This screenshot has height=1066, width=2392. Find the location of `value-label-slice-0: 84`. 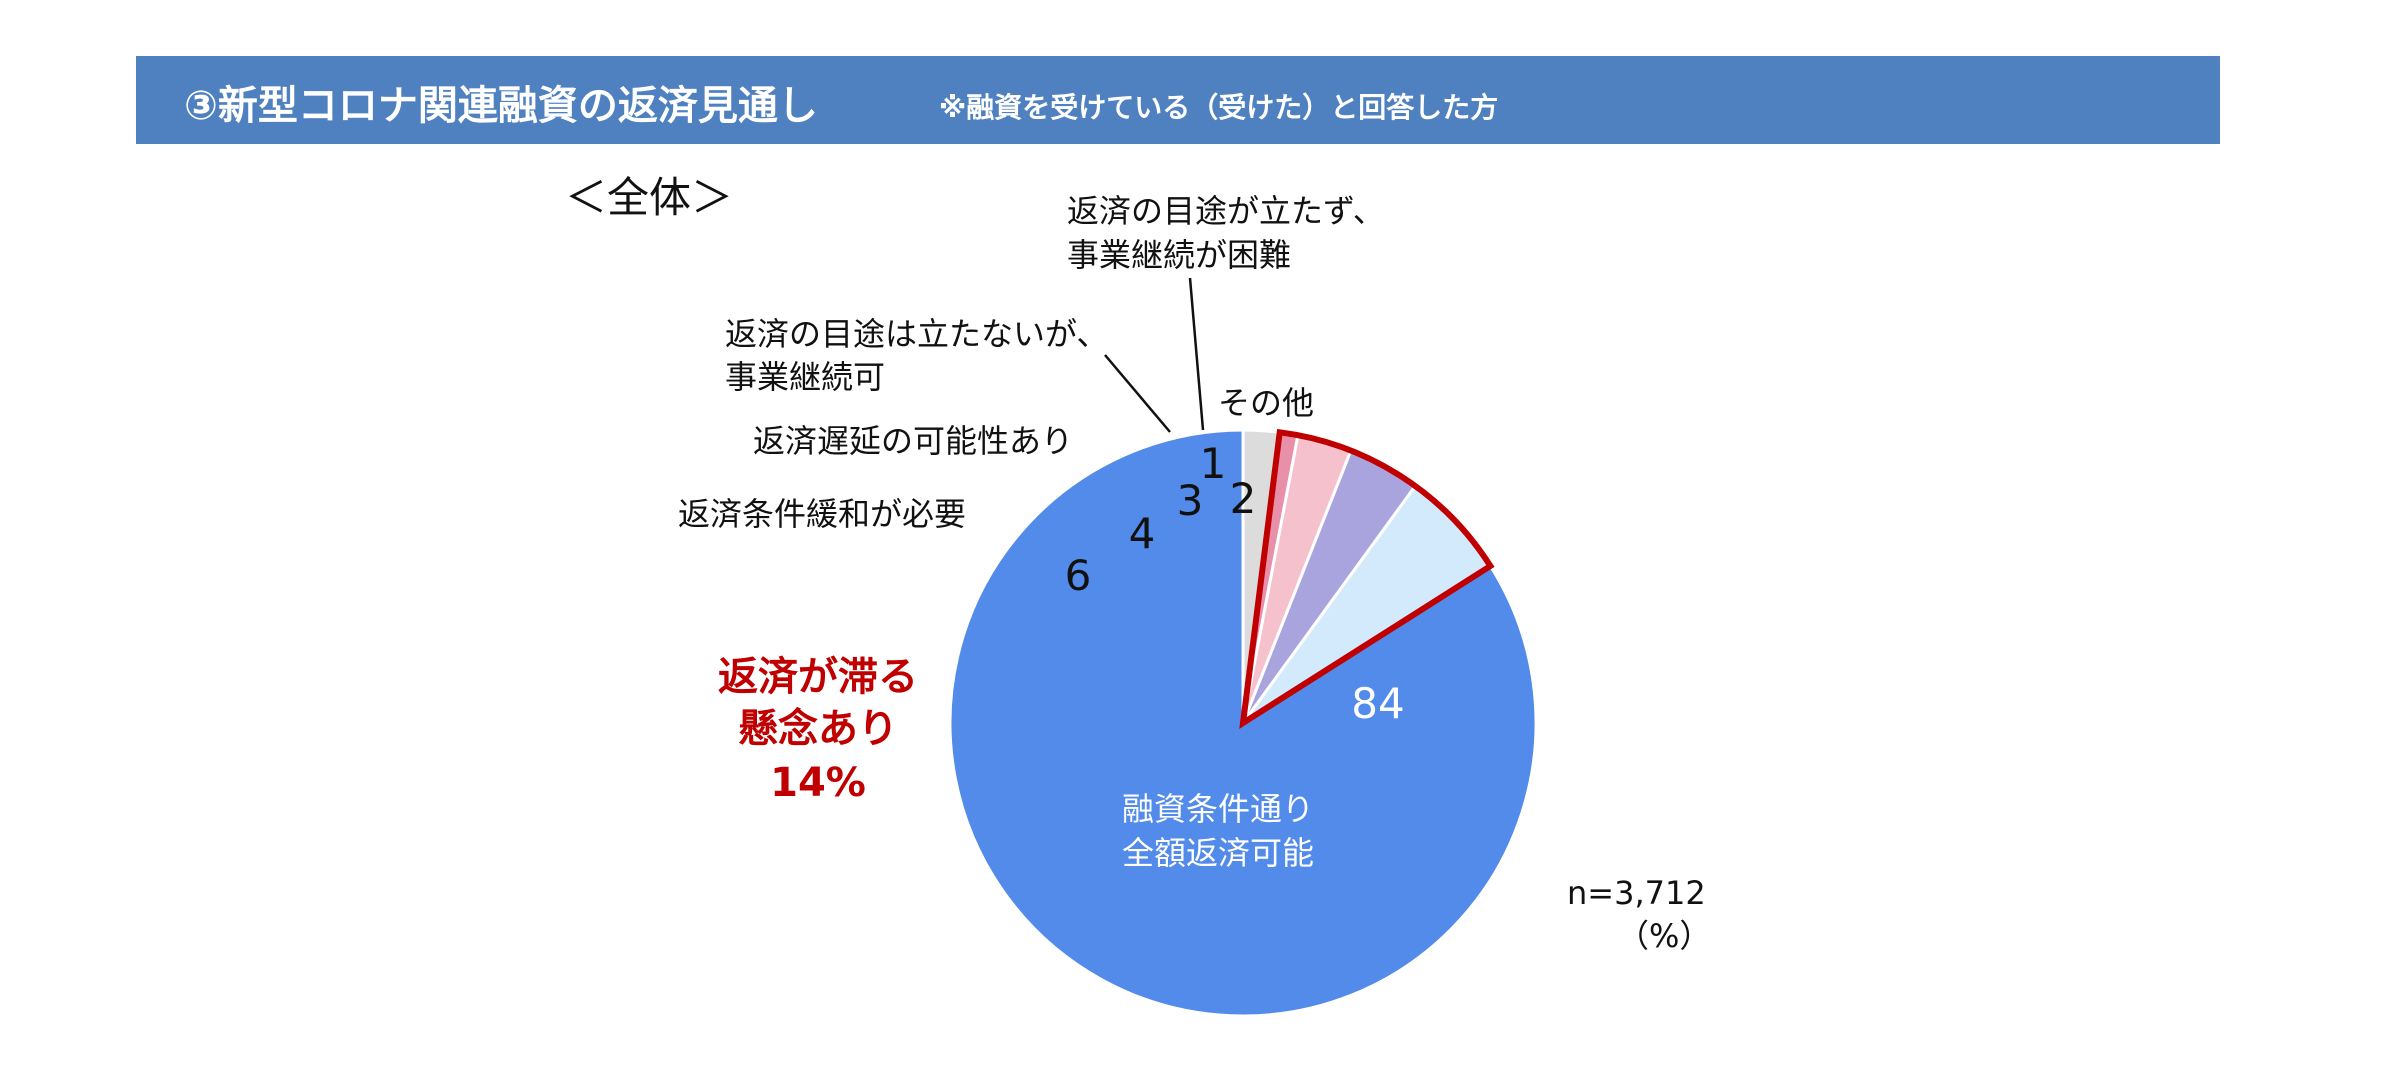

value-label-slice-0: 84 is located at coordinates (1377, 703).